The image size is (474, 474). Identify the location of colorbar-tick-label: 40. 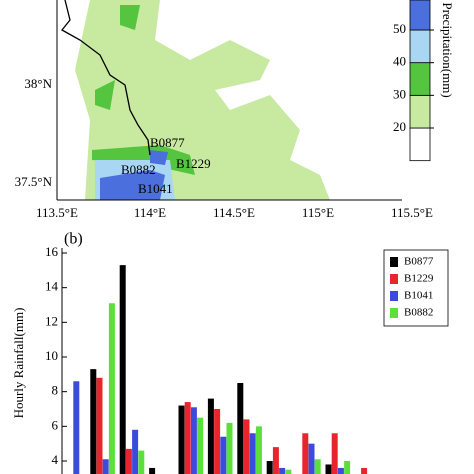
(399, 61).